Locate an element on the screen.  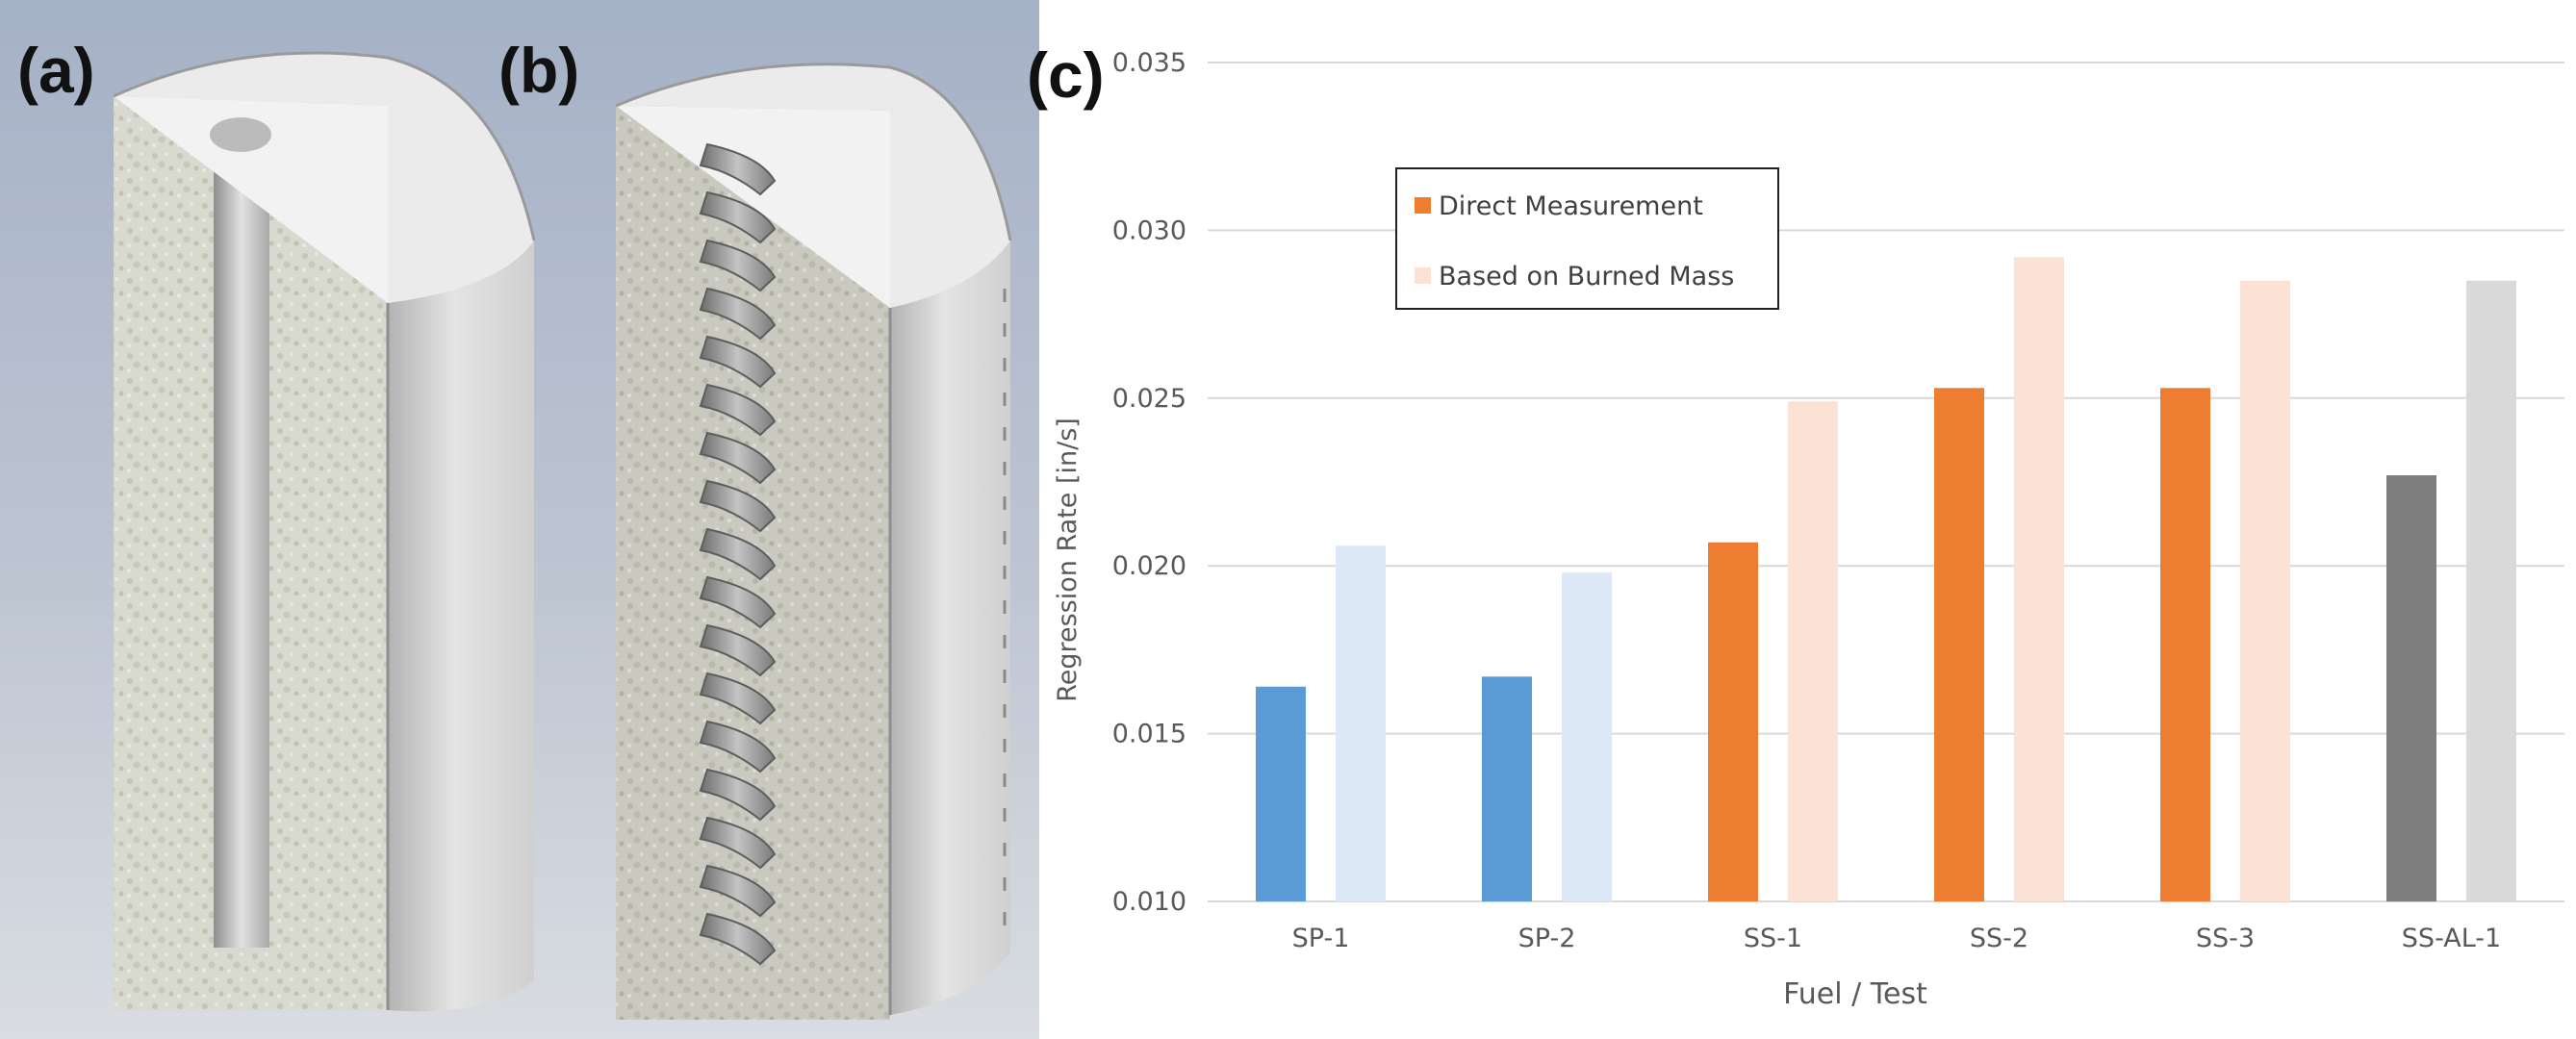
x-tick-label: SS-3 is located at coordinates (2225, 938).